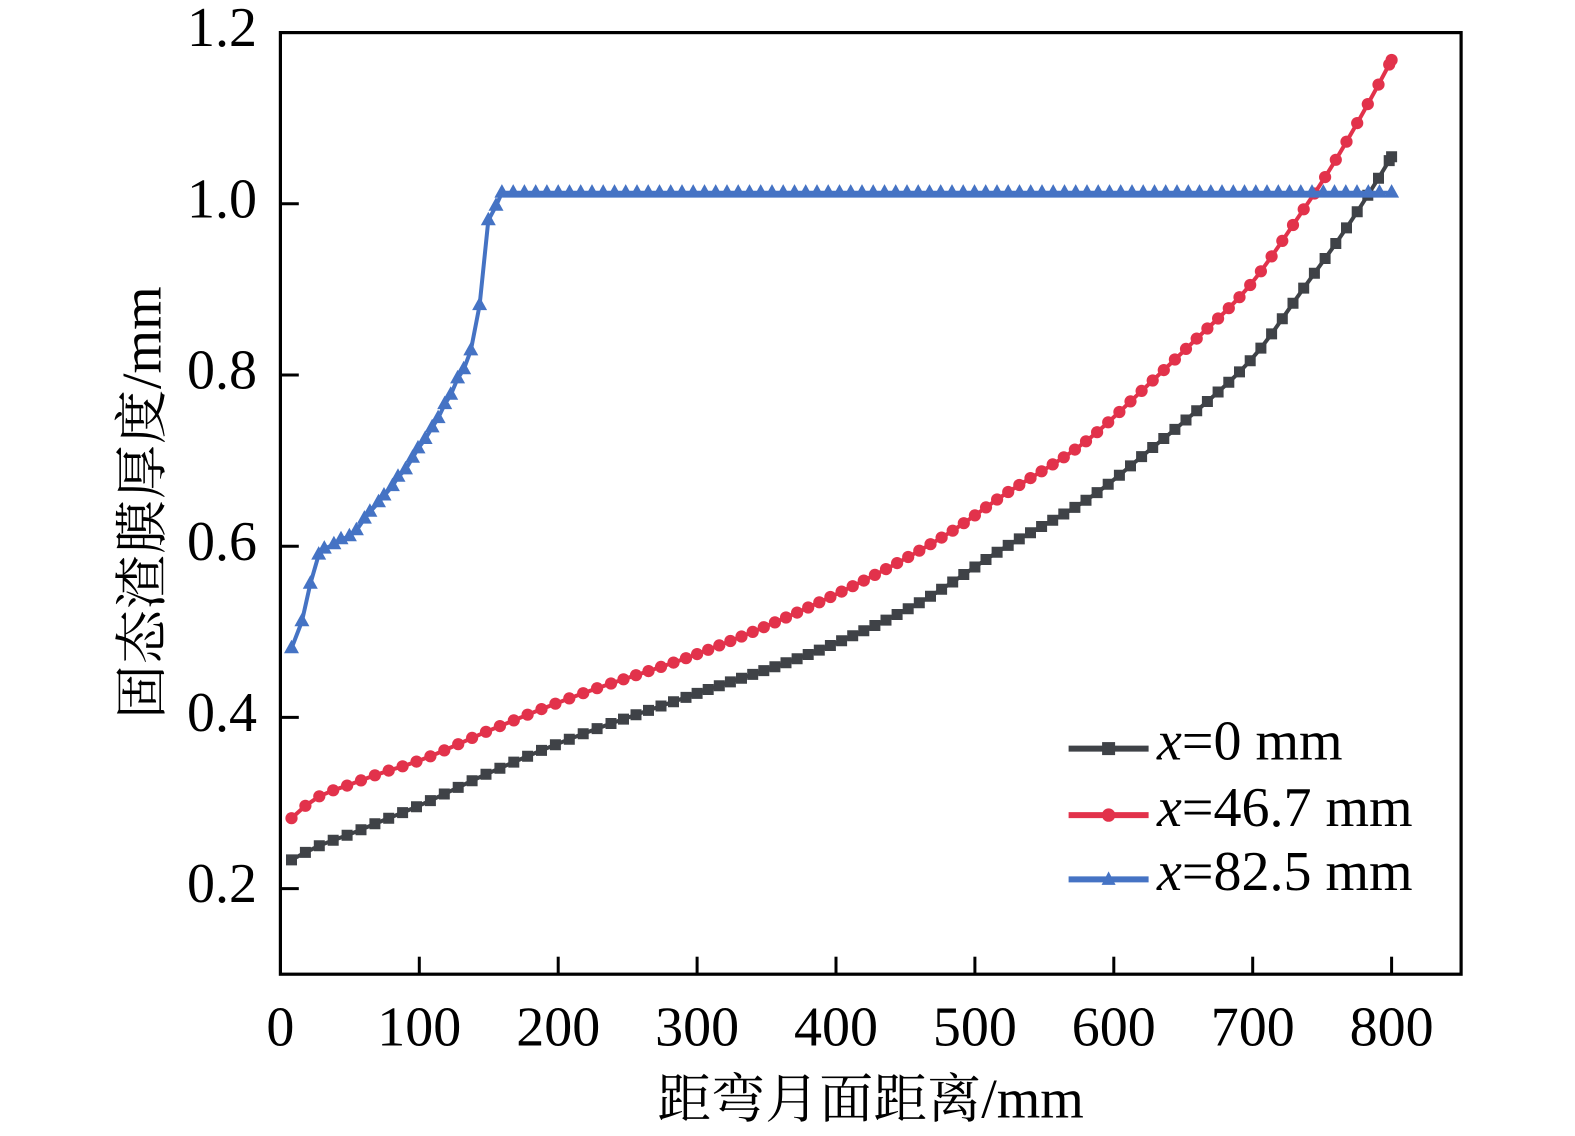  What do you see at coordinates (222, 371) in the screenshot?
I see `svg-text: 0.8` at bounding box center [222, 371].